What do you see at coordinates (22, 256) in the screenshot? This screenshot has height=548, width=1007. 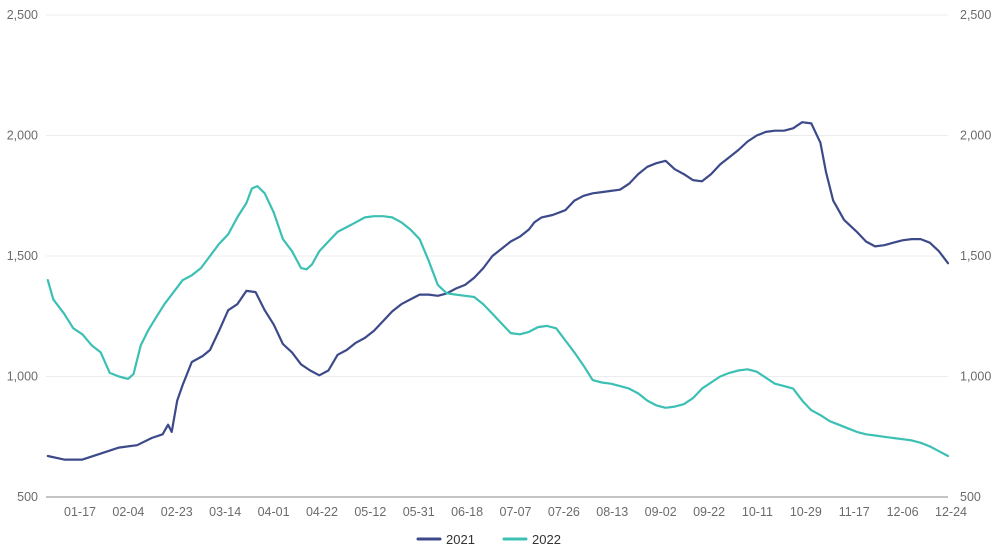 I see `y-tick-label-left: 1,500` at bounding box center [22, 256].